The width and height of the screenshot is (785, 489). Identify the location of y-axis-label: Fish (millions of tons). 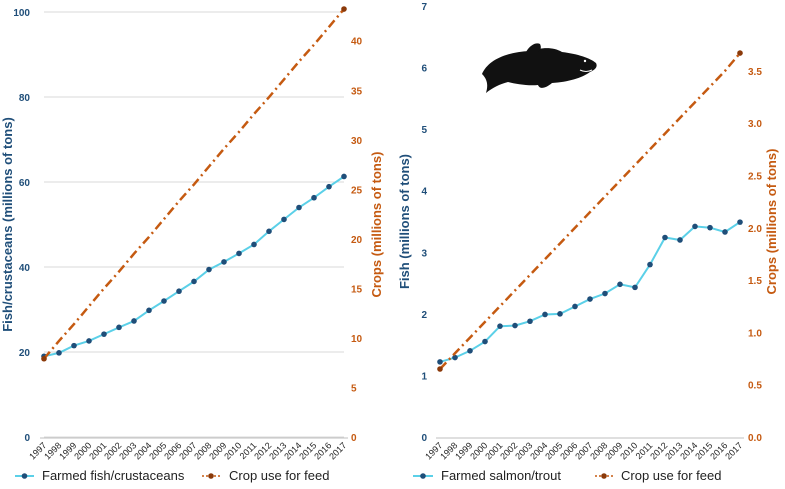
(404, 221).